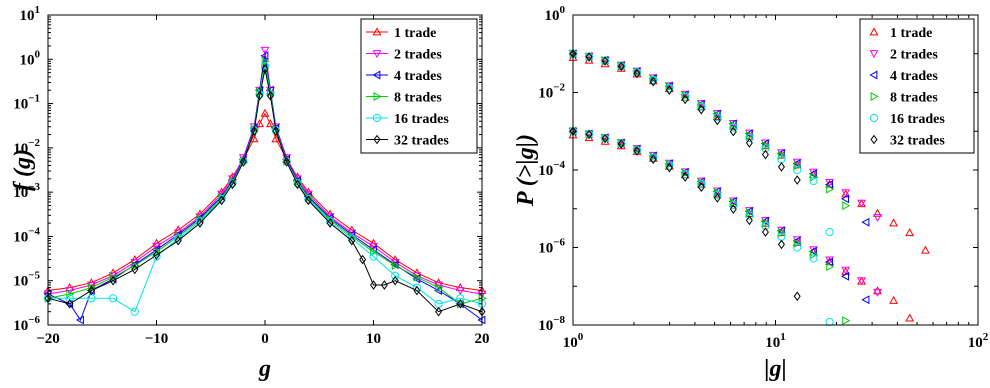 The height and width of the screenshot is (388, 990). I want to click on right-legend-box, so click(917, 86).